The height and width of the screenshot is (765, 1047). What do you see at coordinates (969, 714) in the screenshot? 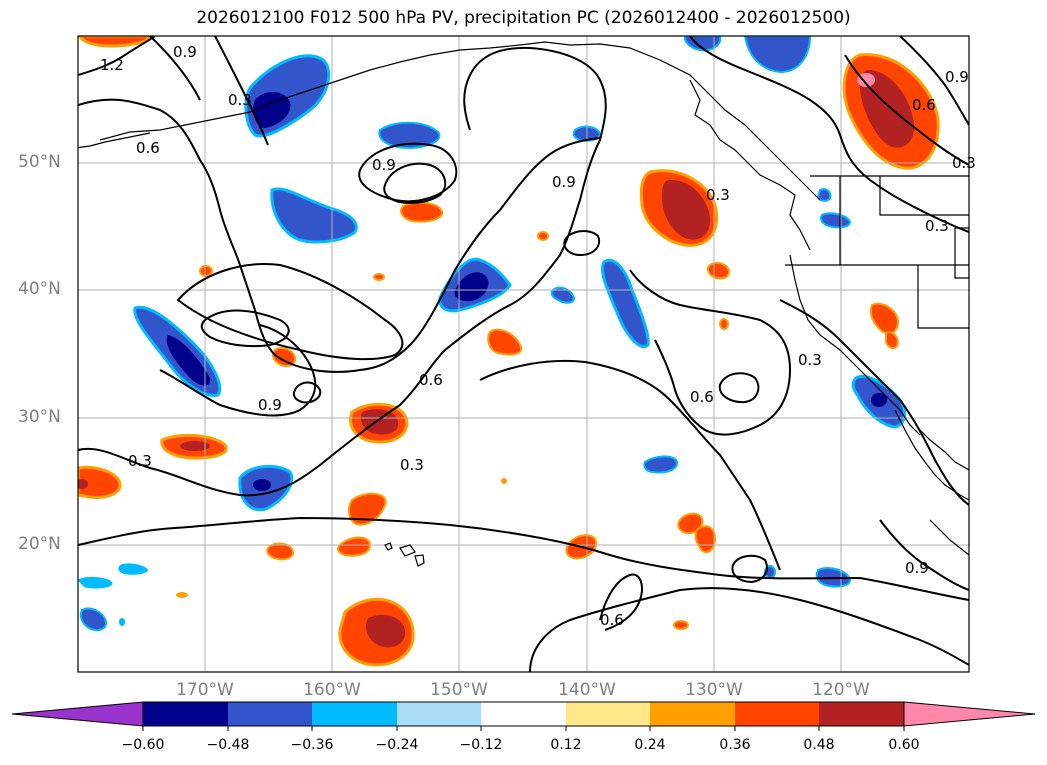
I see `colorbar-extend-right` at bounding box center [969, 714].